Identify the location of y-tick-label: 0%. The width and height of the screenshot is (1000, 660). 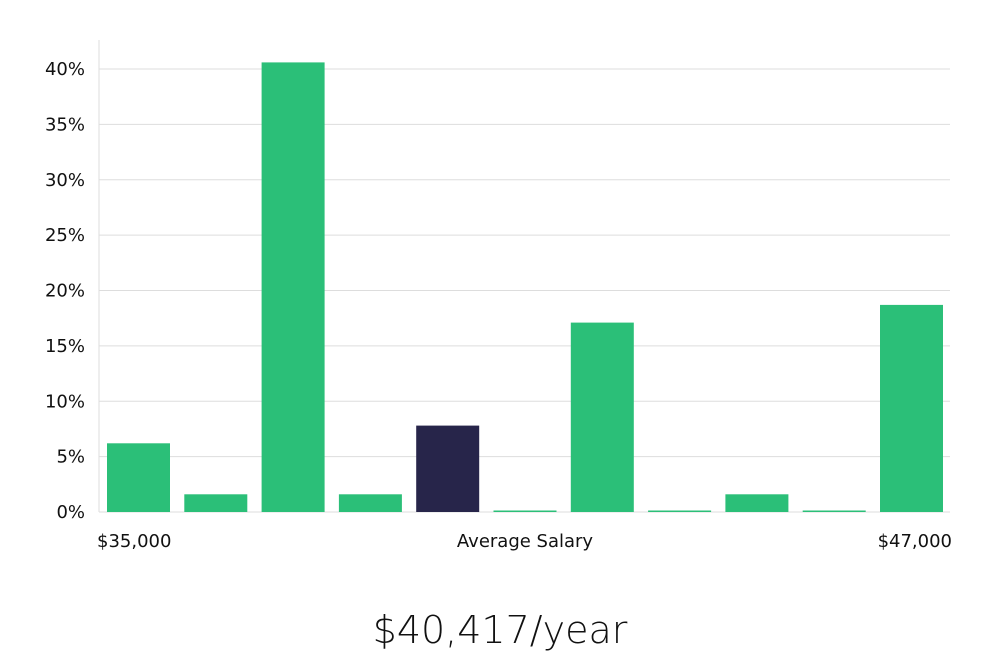
(70, 512).